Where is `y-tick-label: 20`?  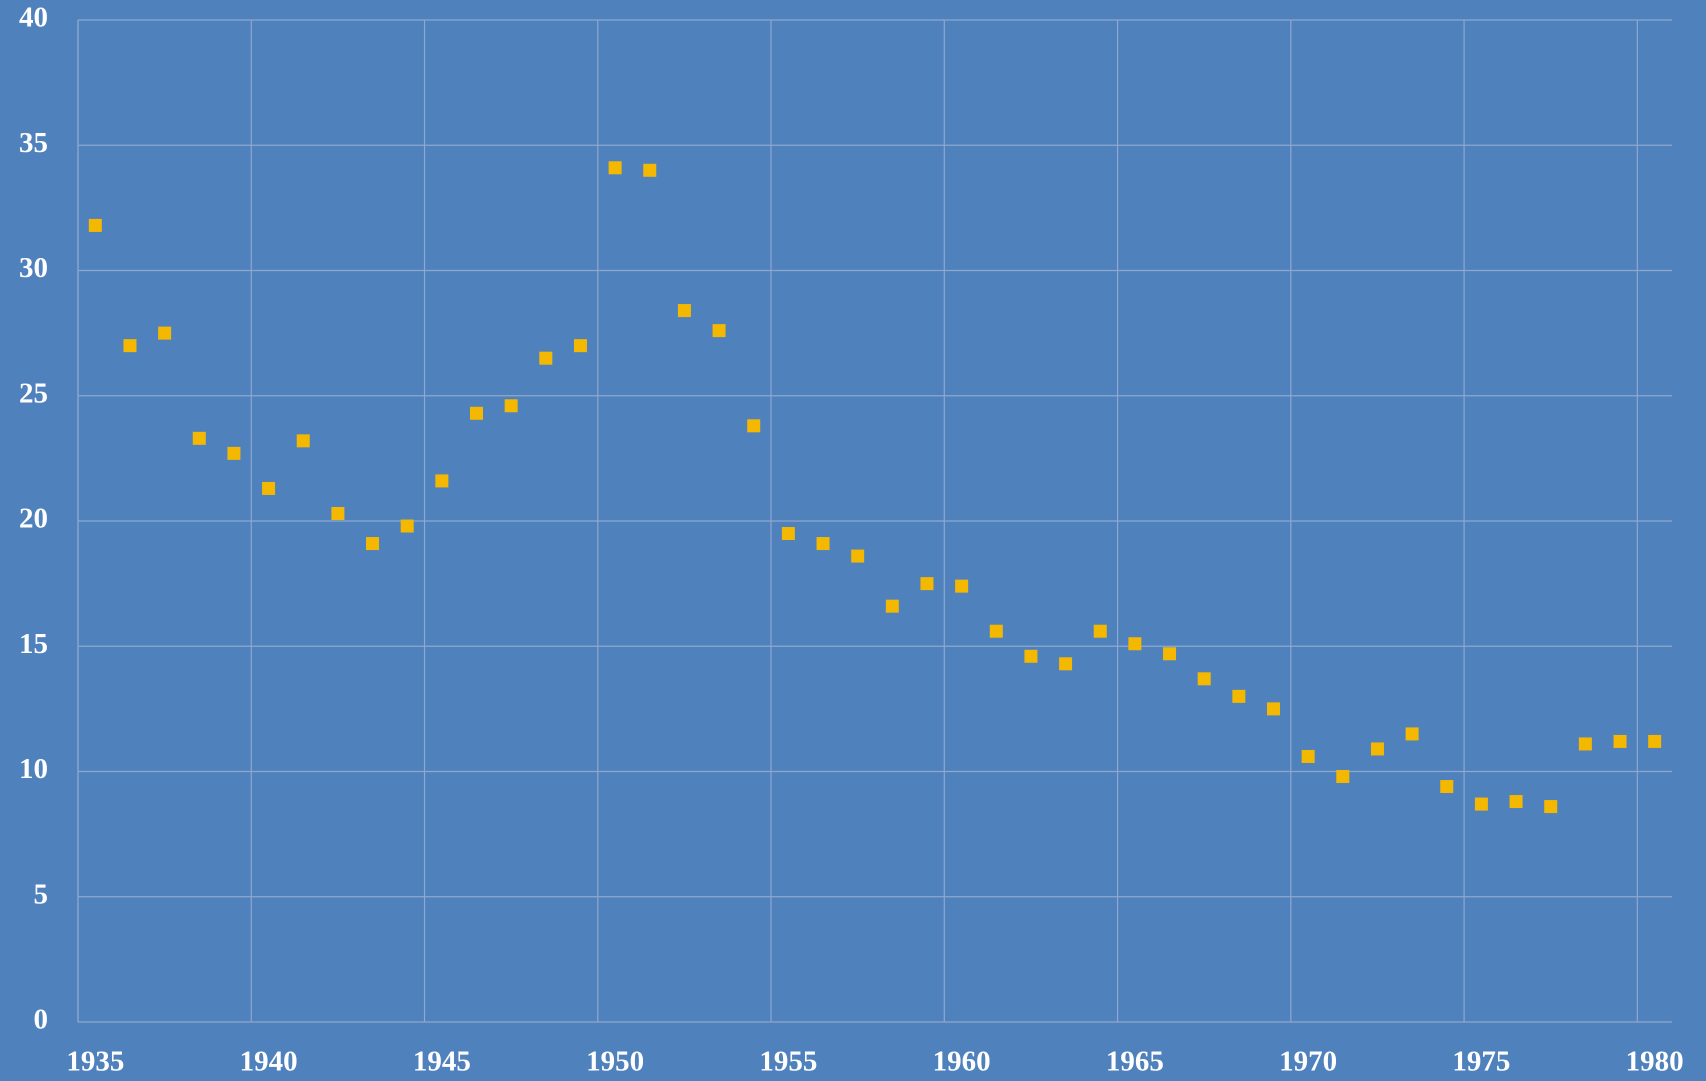 y-tick-label: 20 is located at coordinates (33, 519).